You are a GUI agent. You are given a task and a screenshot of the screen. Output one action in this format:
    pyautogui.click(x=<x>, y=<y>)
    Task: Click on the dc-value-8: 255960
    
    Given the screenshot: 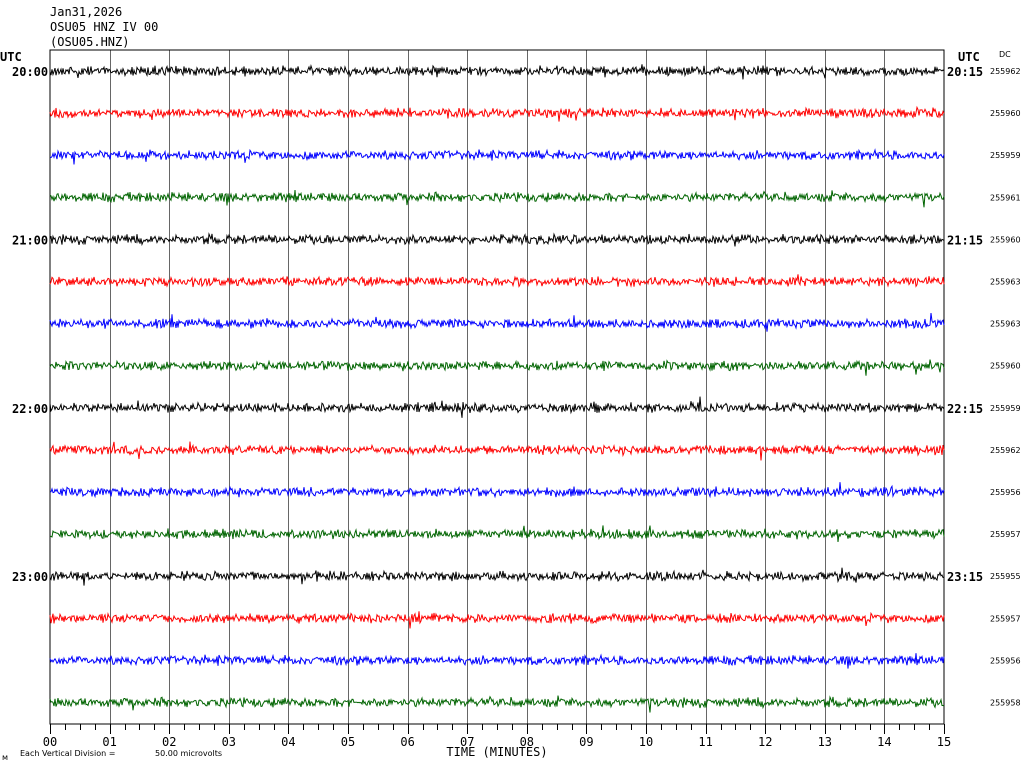 What is the action you would take?
    pyautogui.click(x=1005, y=366)
    